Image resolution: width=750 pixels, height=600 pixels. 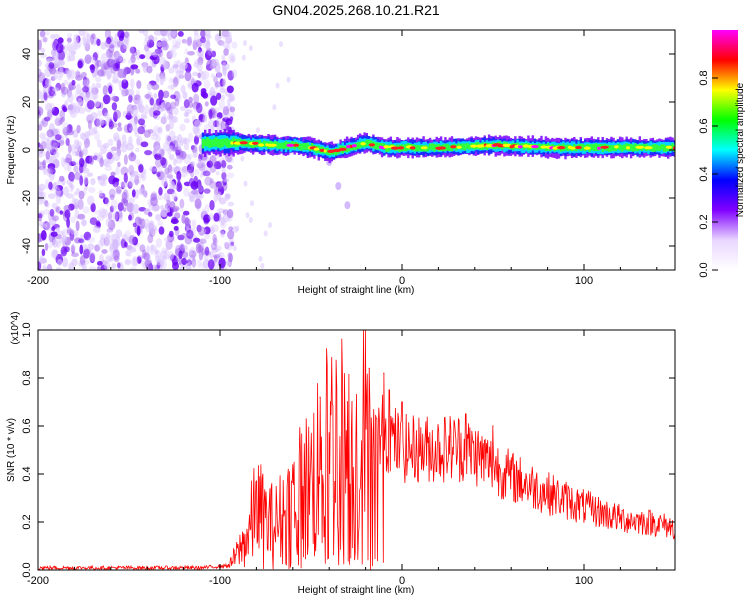 I want to click on snr-xtick-label: 0, so click(x=402, y=581).